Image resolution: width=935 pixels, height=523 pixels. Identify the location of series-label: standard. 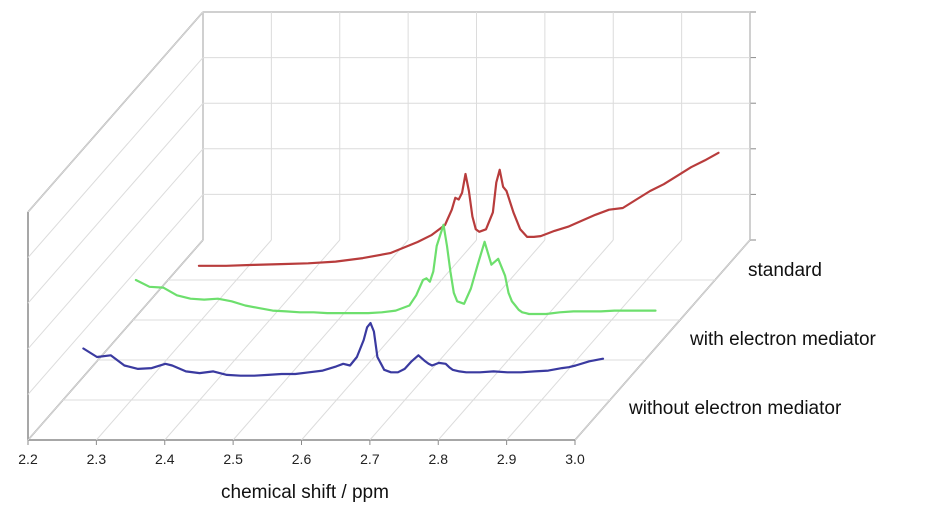
(785, 270).